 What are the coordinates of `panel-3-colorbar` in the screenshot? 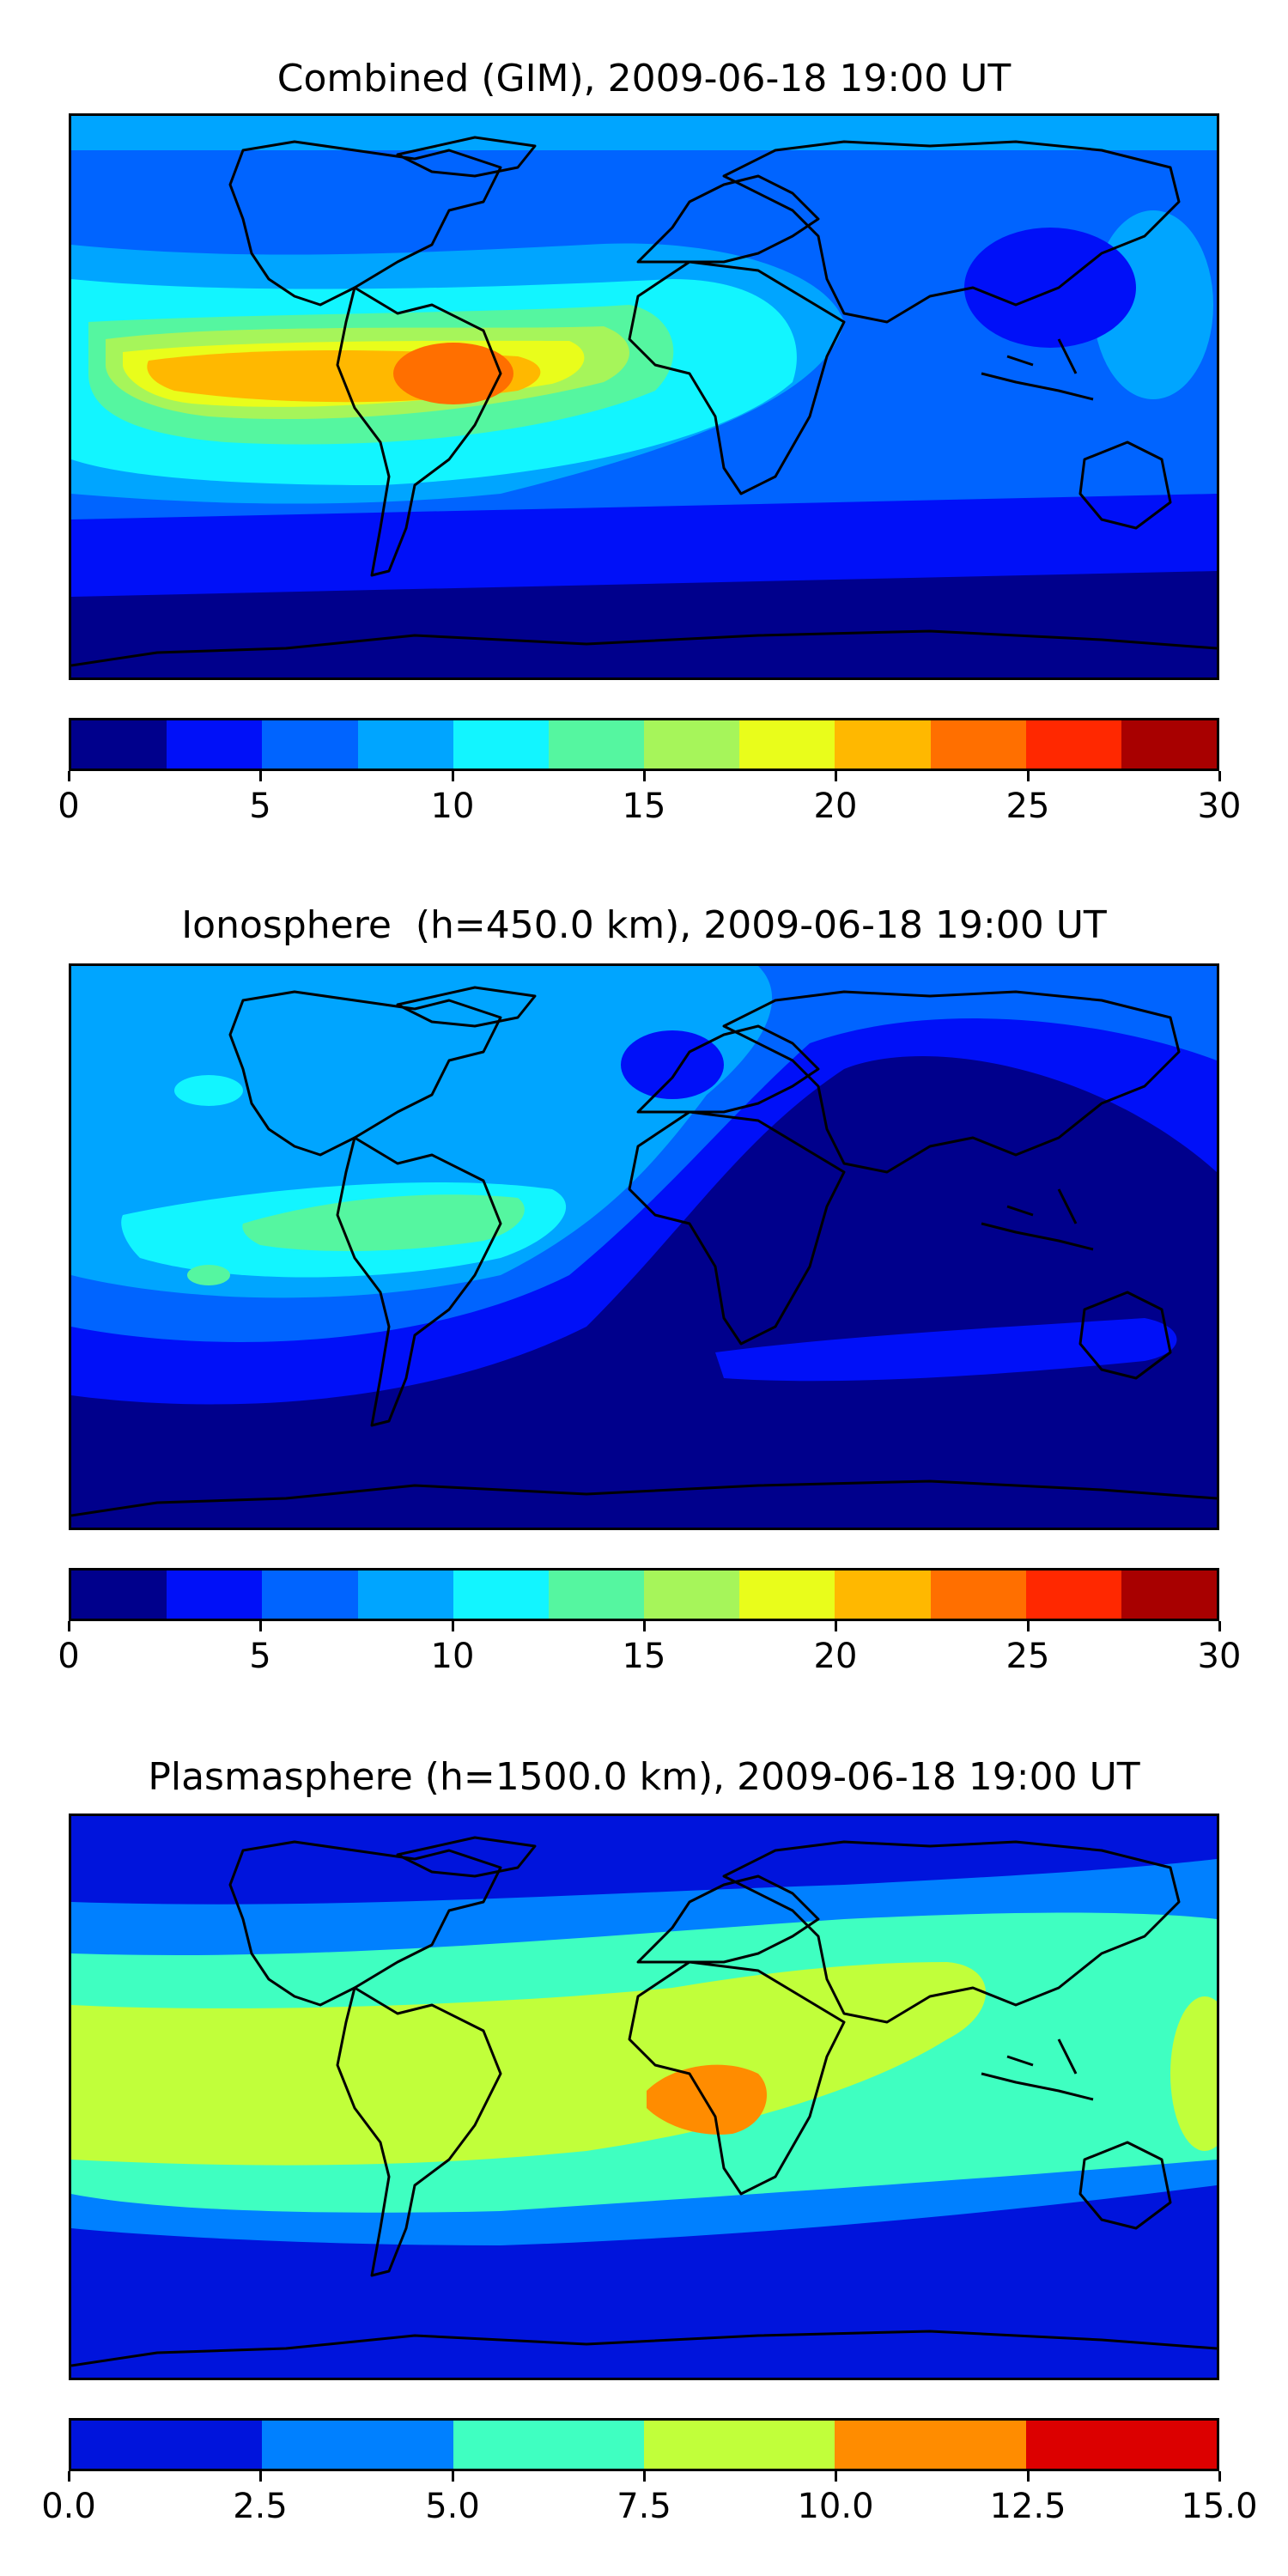 It's located at (644, 2444).